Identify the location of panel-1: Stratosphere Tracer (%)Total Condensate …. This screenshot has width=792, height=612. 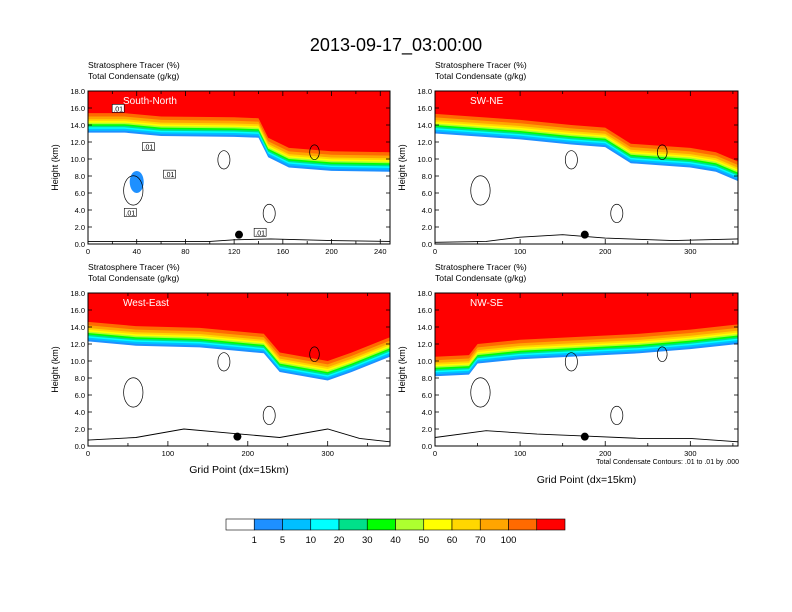
(220, 158).